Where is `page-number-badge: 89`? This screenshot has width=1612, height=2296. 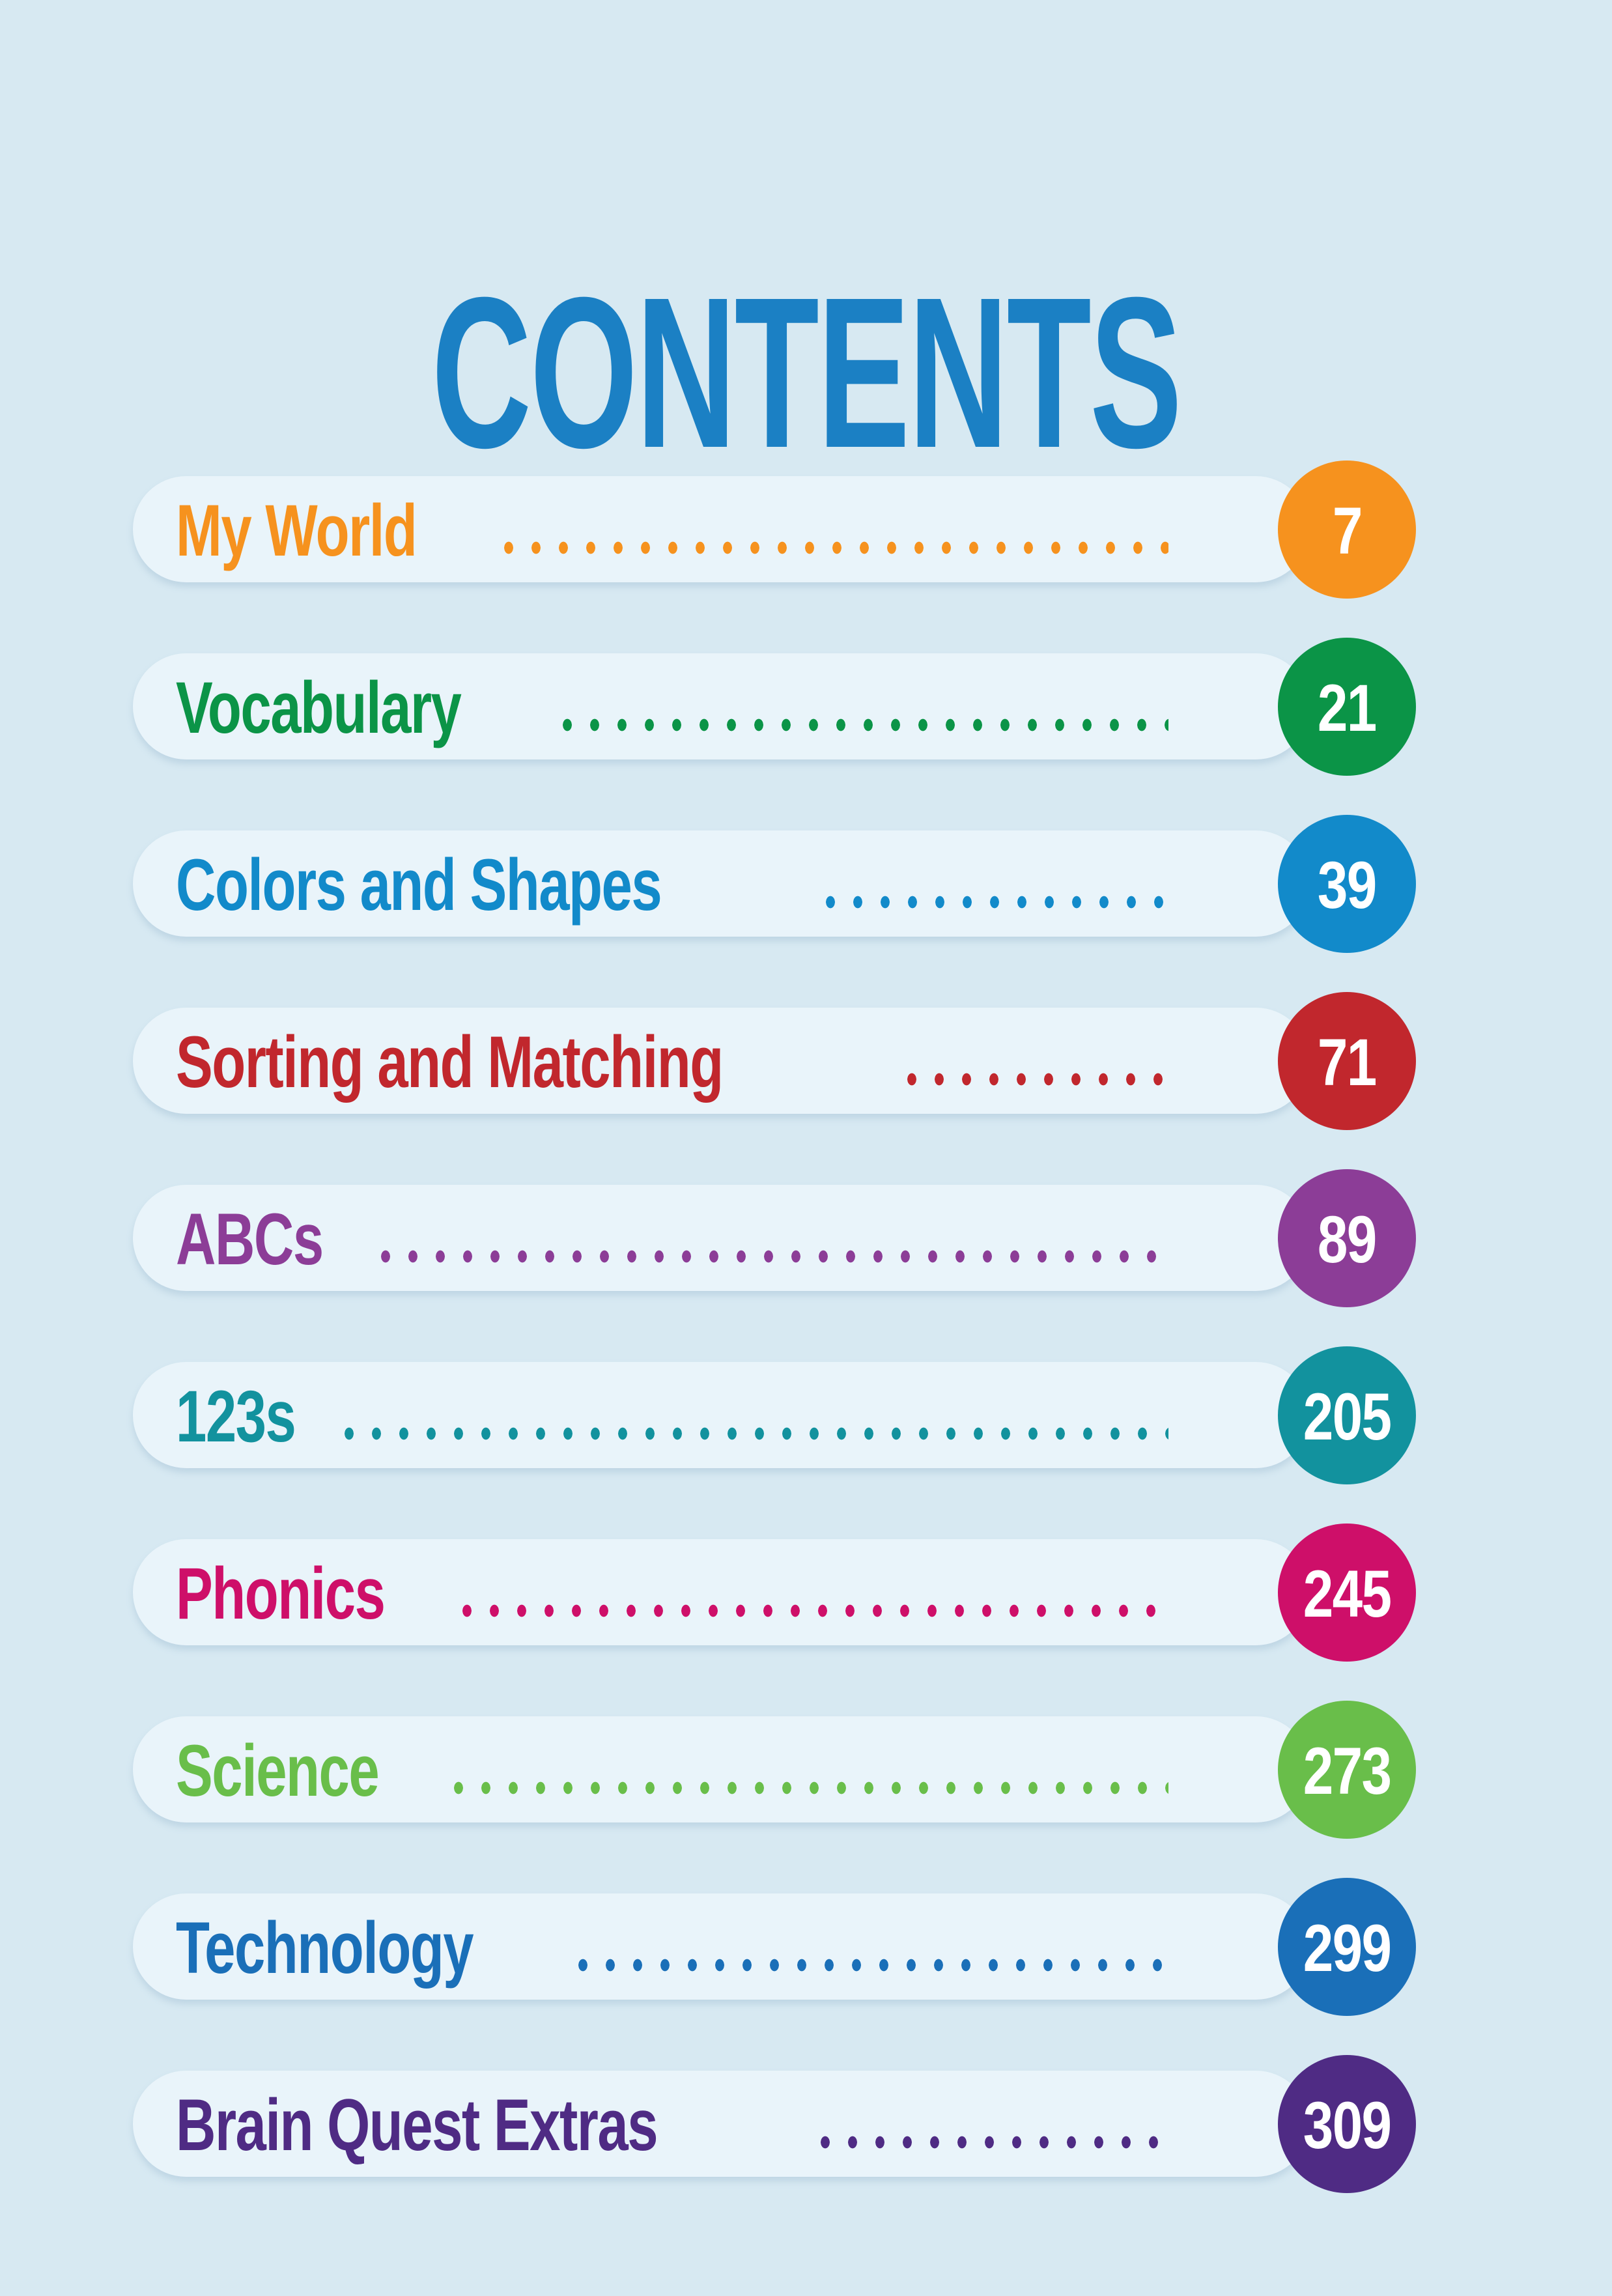 page-number-badge: 89 is located at coordinates (1347, 1238).